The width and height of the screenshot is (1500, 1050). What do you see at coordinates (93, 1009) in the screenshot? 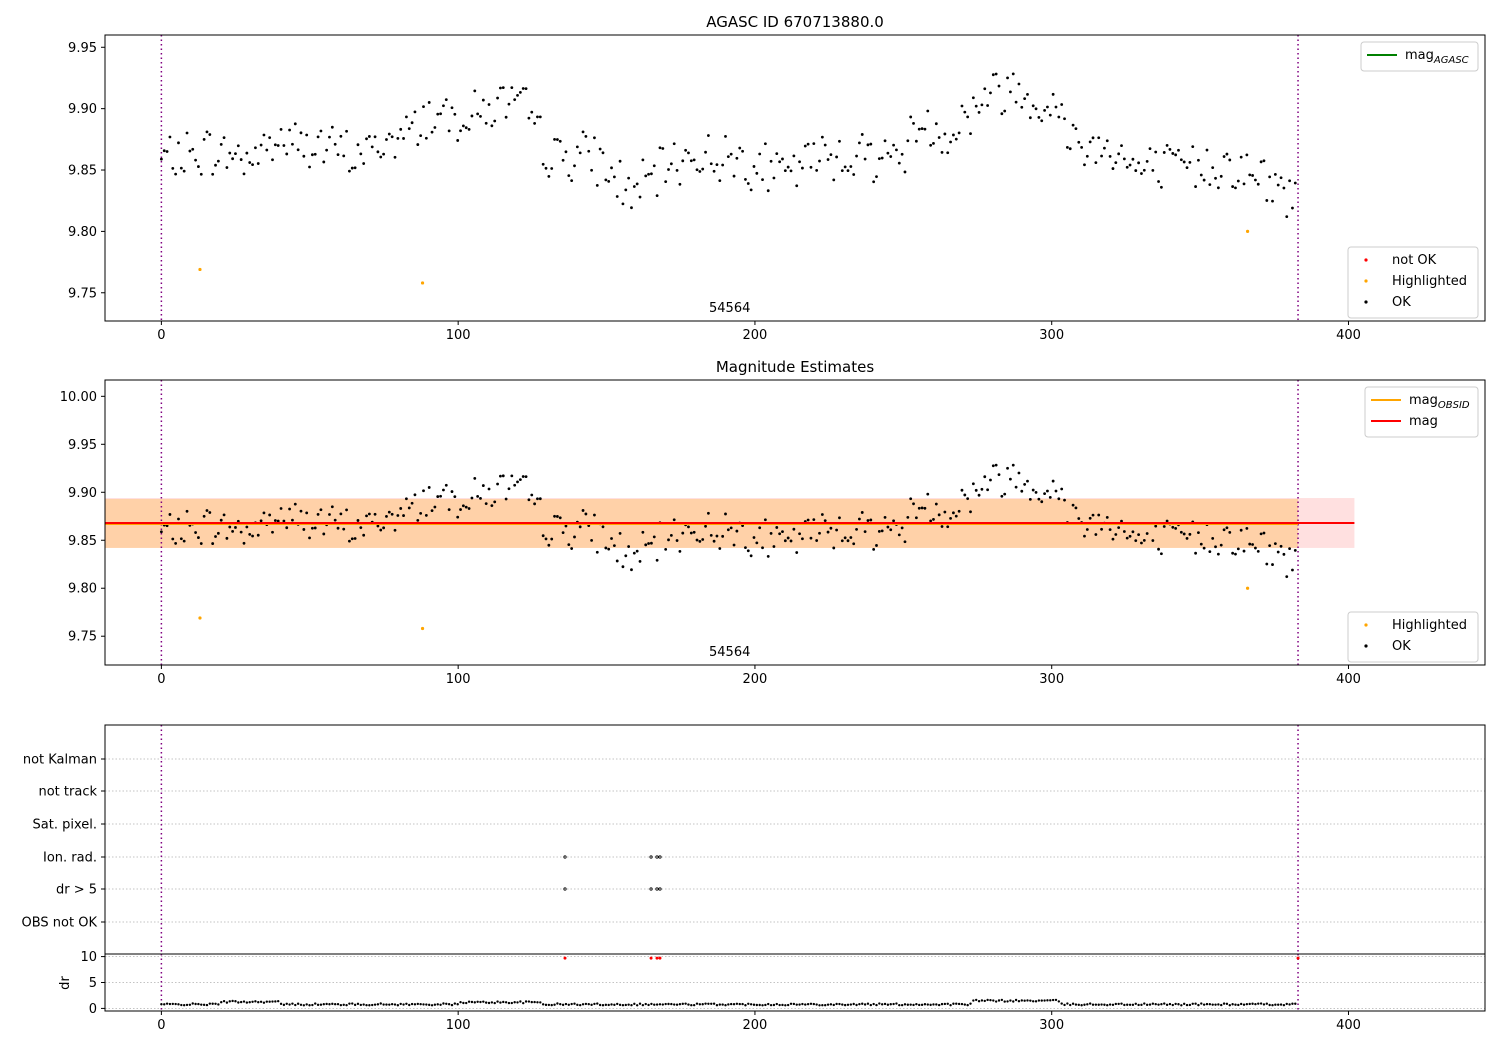
I see `y-tick-label: 0` at bounding box center [93, 1009].